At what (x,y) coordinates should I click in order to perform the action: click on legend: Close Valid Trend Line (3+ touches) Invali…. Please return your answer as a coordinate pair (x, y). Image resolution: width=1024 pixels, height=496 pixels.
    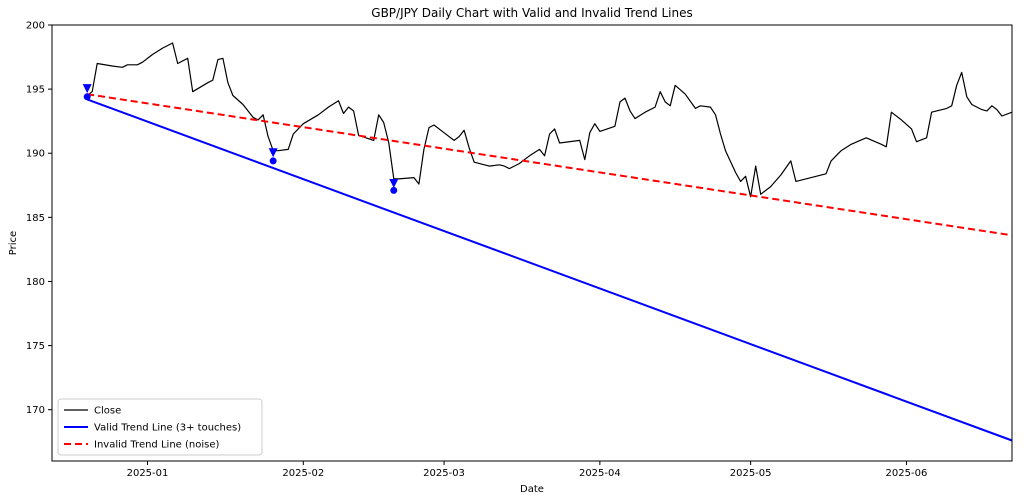
    Looking at the image, I should click on (160, 427).